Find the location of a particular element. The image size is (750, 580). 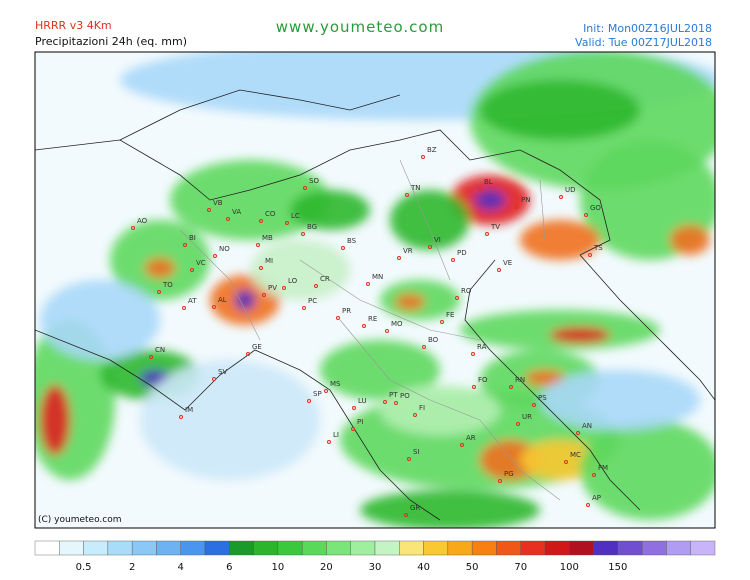

city-label: AO is located at coordinates (142, 221).